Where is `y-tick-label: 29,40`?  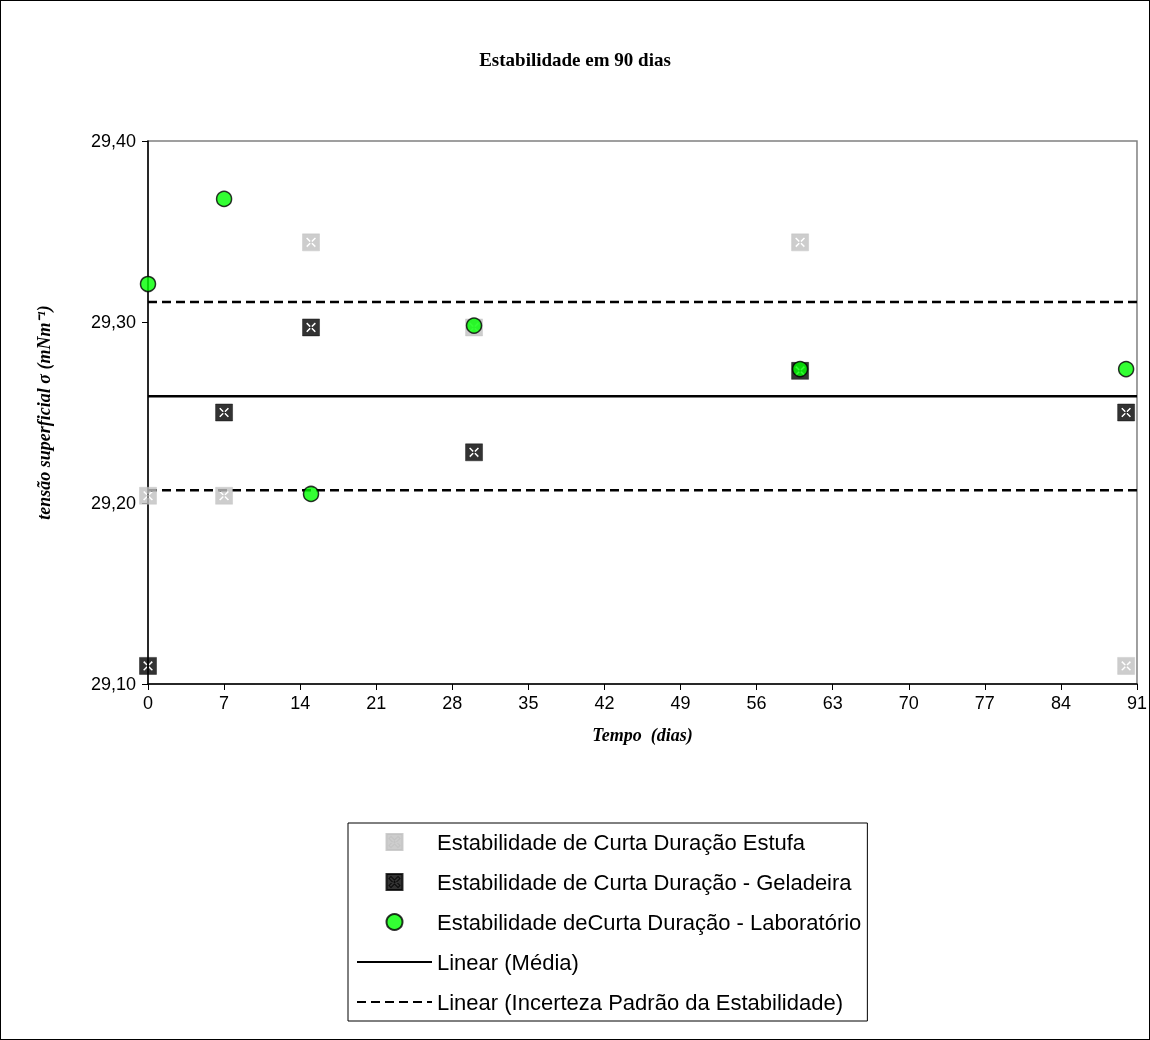 y-tick-label: 29,40 is located at coordinates (113, 141).